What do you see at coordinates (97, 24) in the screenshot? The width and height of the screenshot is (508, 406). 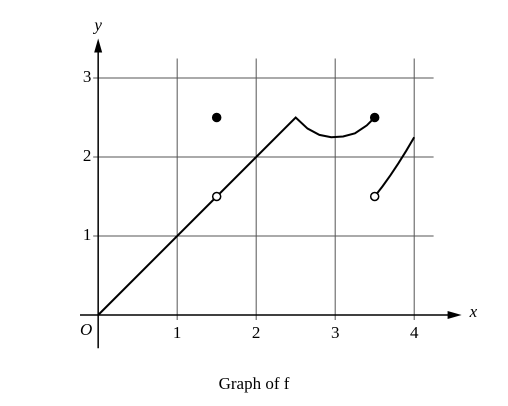 I see `y-axis-label: y` at bounding box center [97, 24].